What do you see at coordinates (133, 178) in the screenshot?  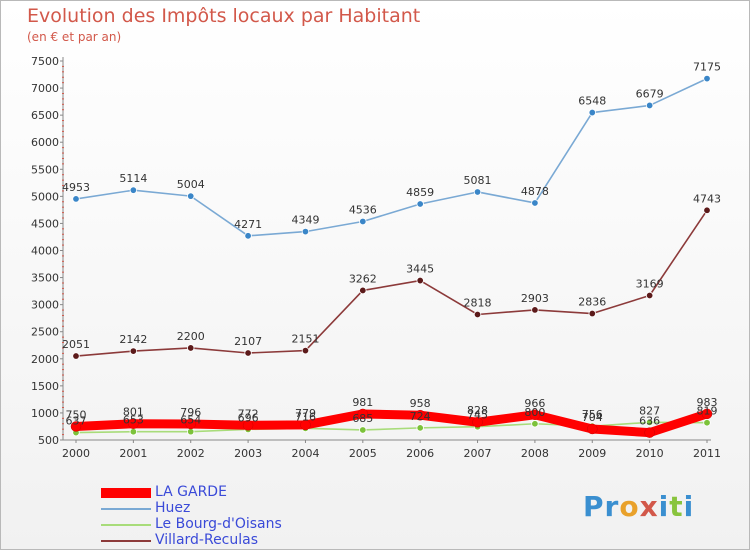 I see `data-label: 5114` at bounding box center [133, 178].